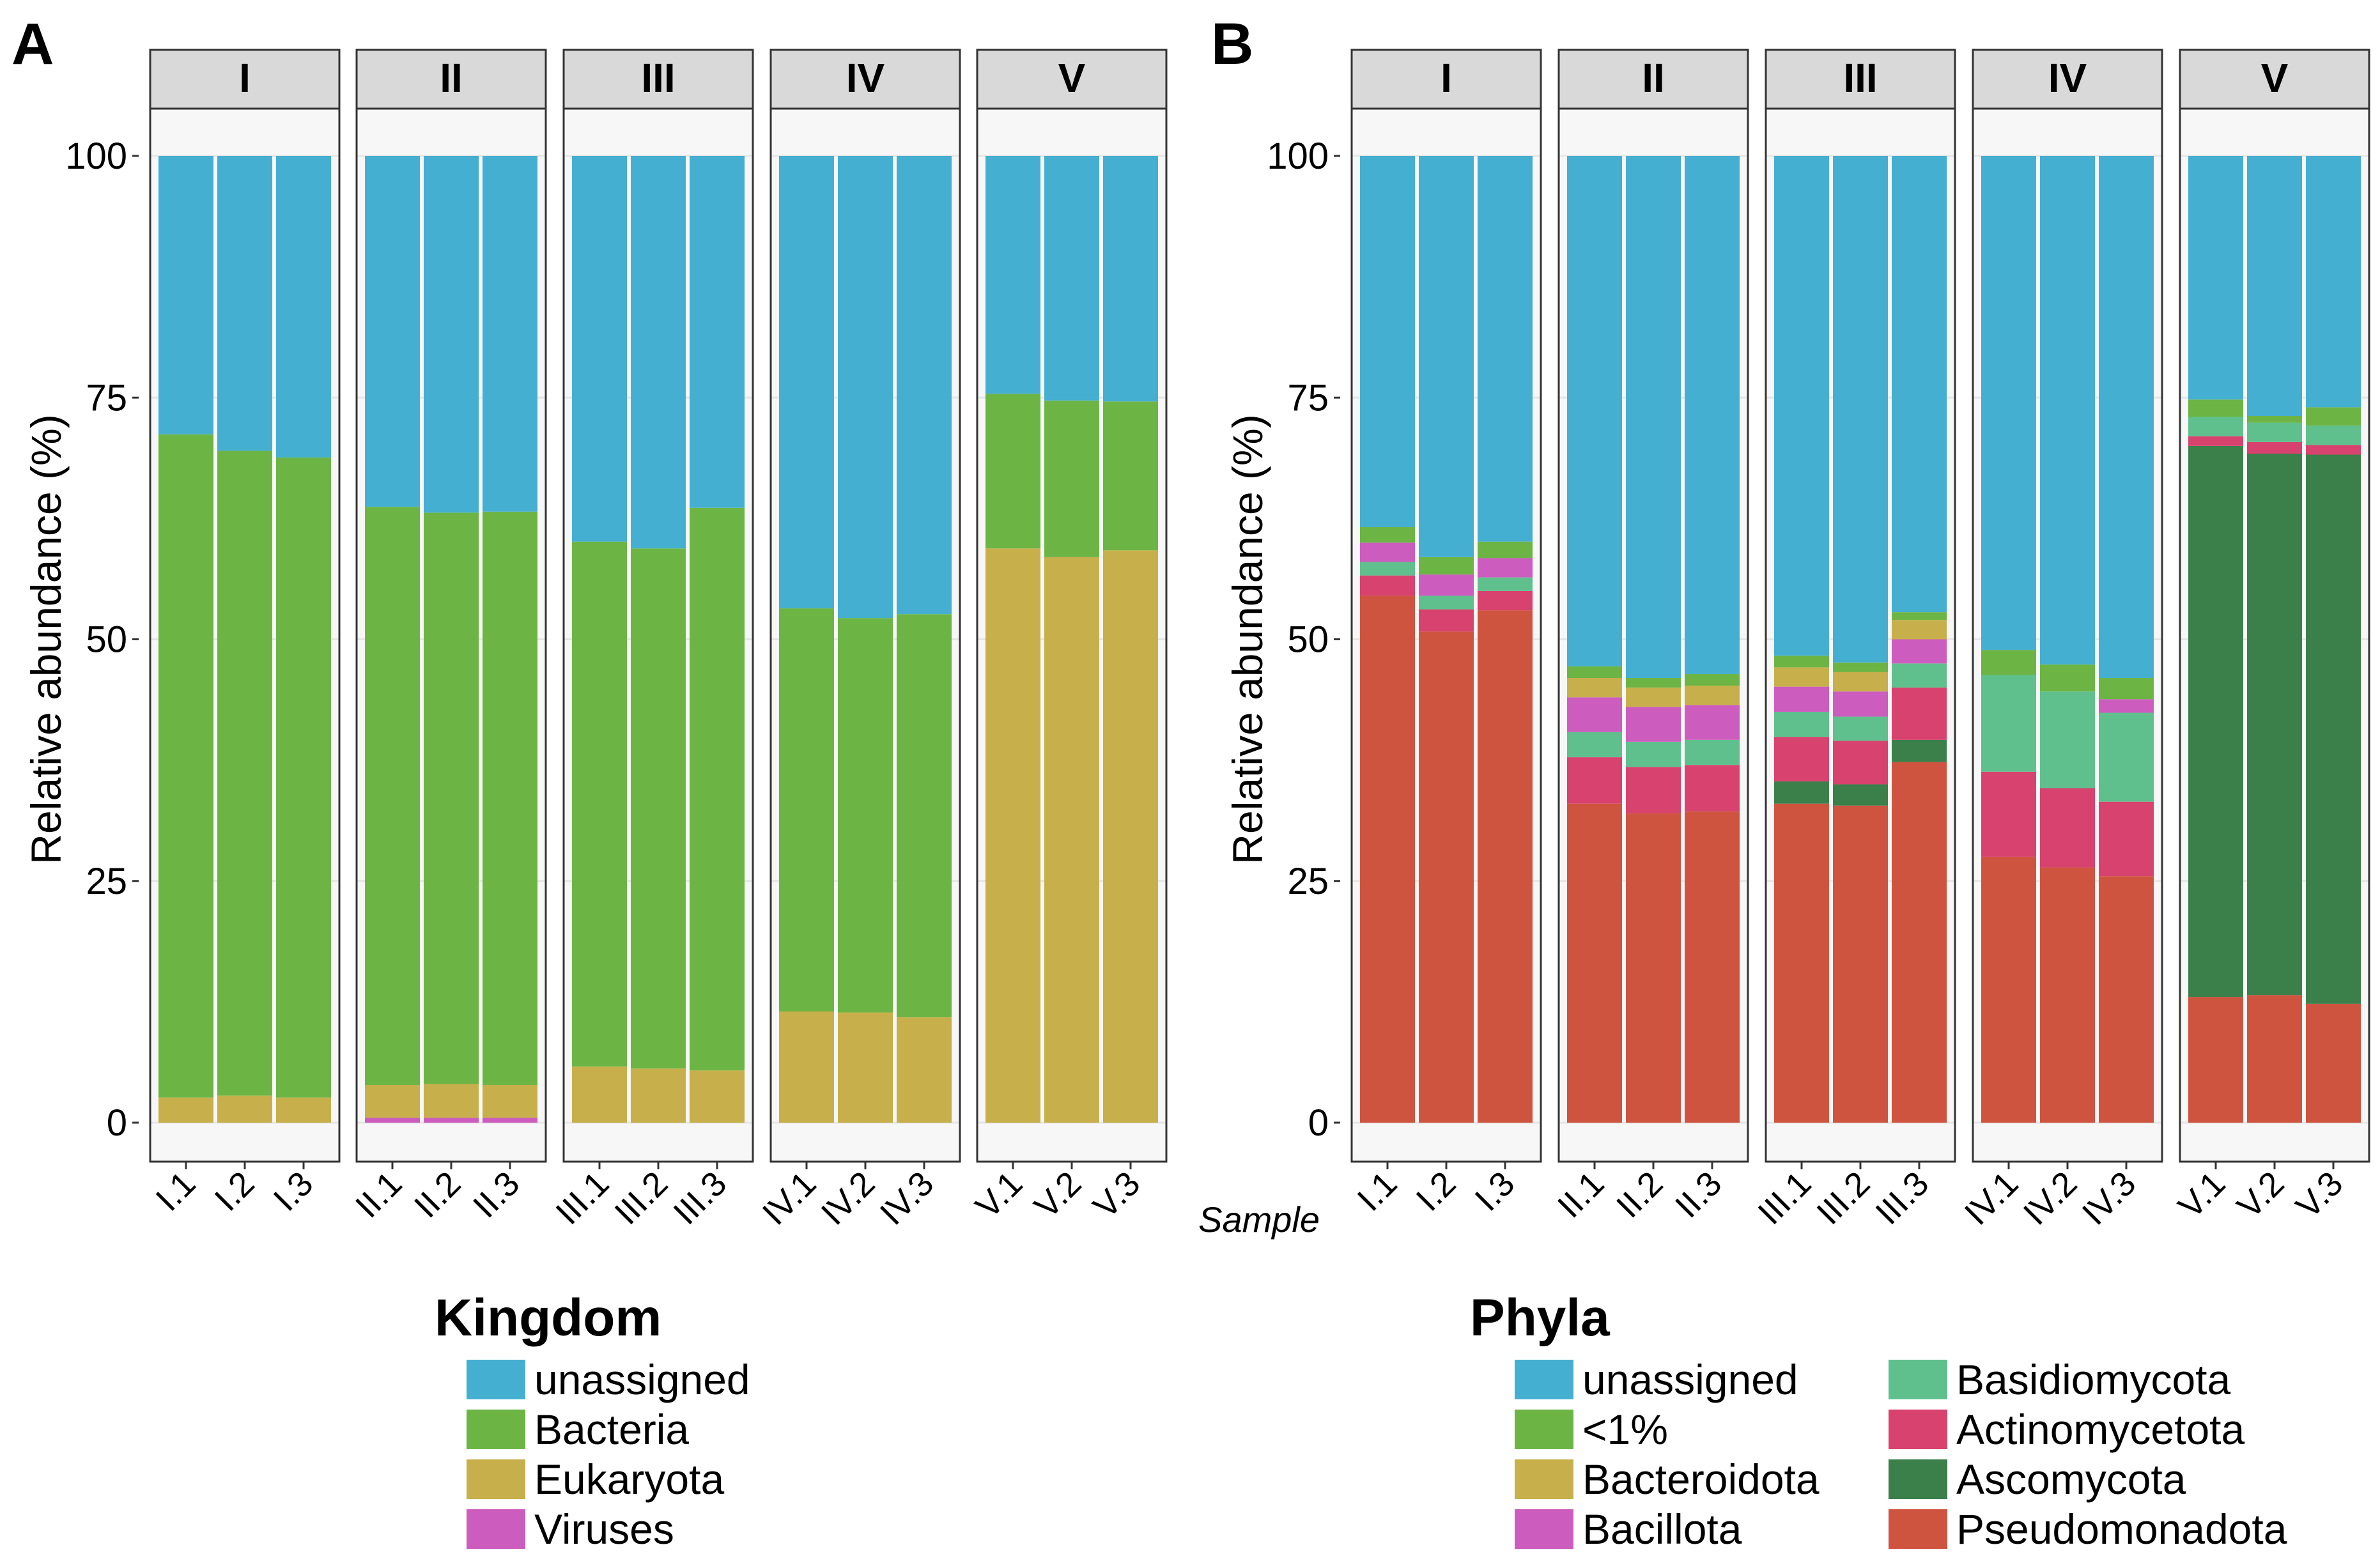 The image size is (2380, 1561). What do you see at coordinates (599, 1095) in the screenshot?
I see `bar-segment-a-III.1-Eukaryota` at bounding box center [599, 1095].